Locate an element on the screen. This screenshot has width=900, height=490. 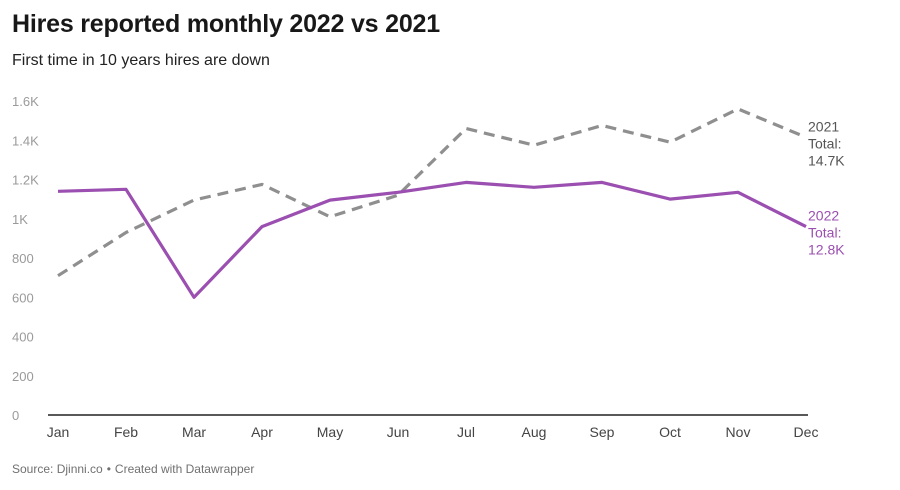
chart-subtitle: First time in 10 years hires are down is located at coordinates (141, 60).